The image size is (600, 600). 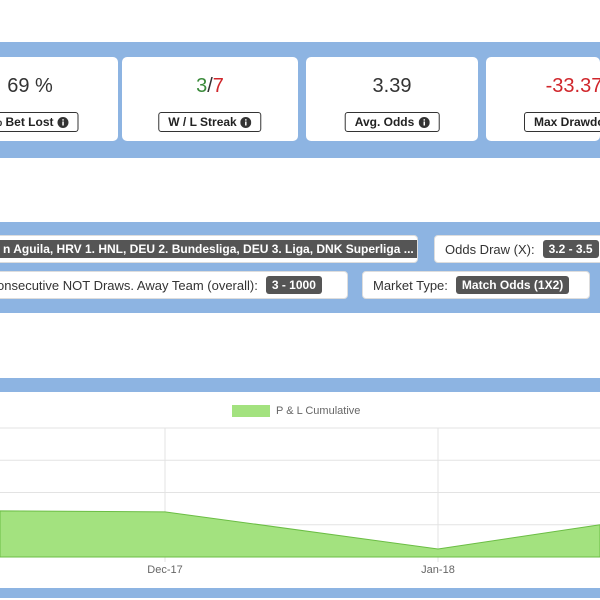 What do you see at coordinates (392, 86) in the screenshot?
I see `stat-value: 3.39` at bounding box center [392, 86].